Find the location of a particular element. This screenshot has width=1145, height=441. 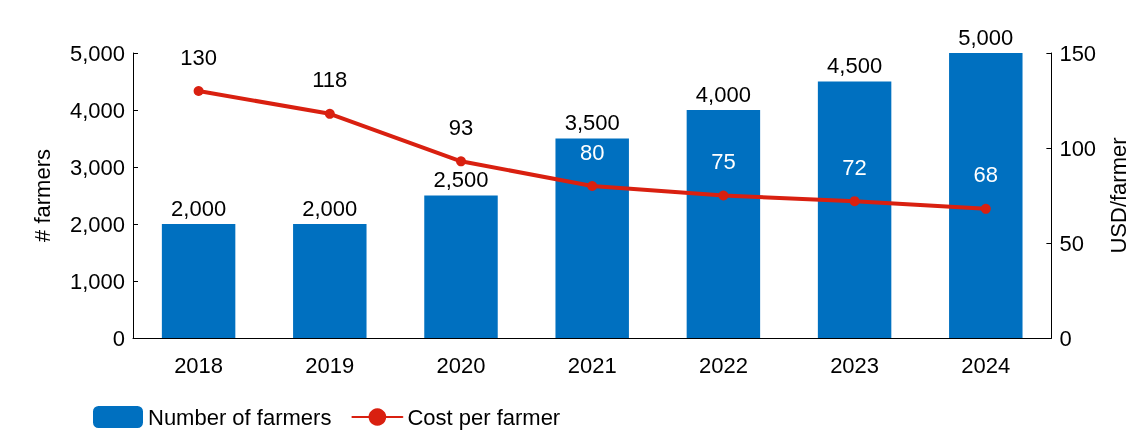

x-tick-label: 2020 is located at coordinates (461, 365).